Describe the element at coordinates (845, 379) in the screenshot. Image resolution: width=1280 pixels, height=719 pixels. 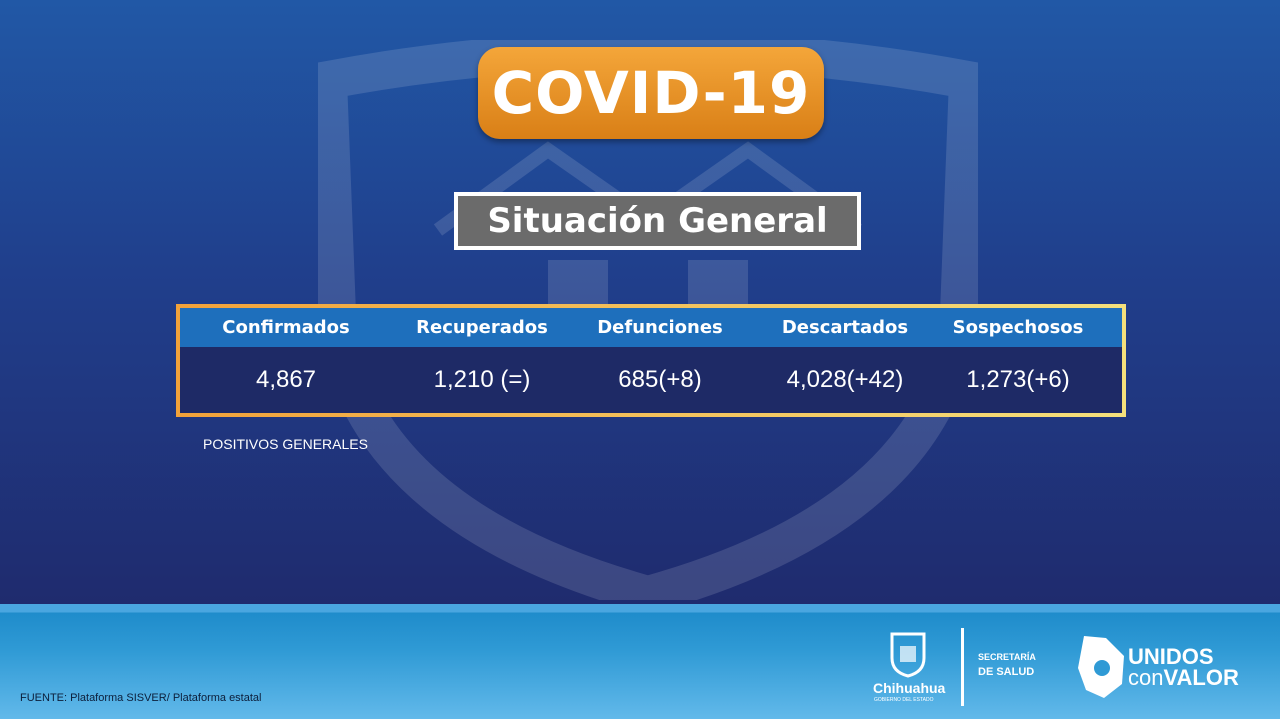
I see `value-descartados: 4,028(+42)` at that location.